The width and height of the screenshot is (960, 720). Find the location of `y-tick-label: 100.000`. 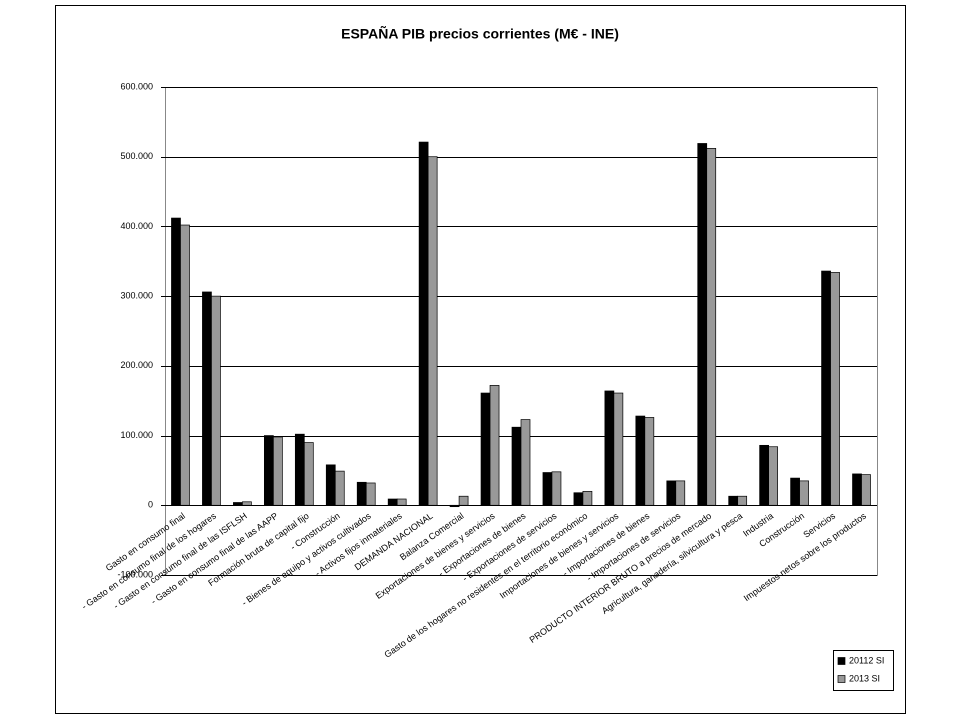

y-tick-label: 100.000 is located at coordinates (136, 435).